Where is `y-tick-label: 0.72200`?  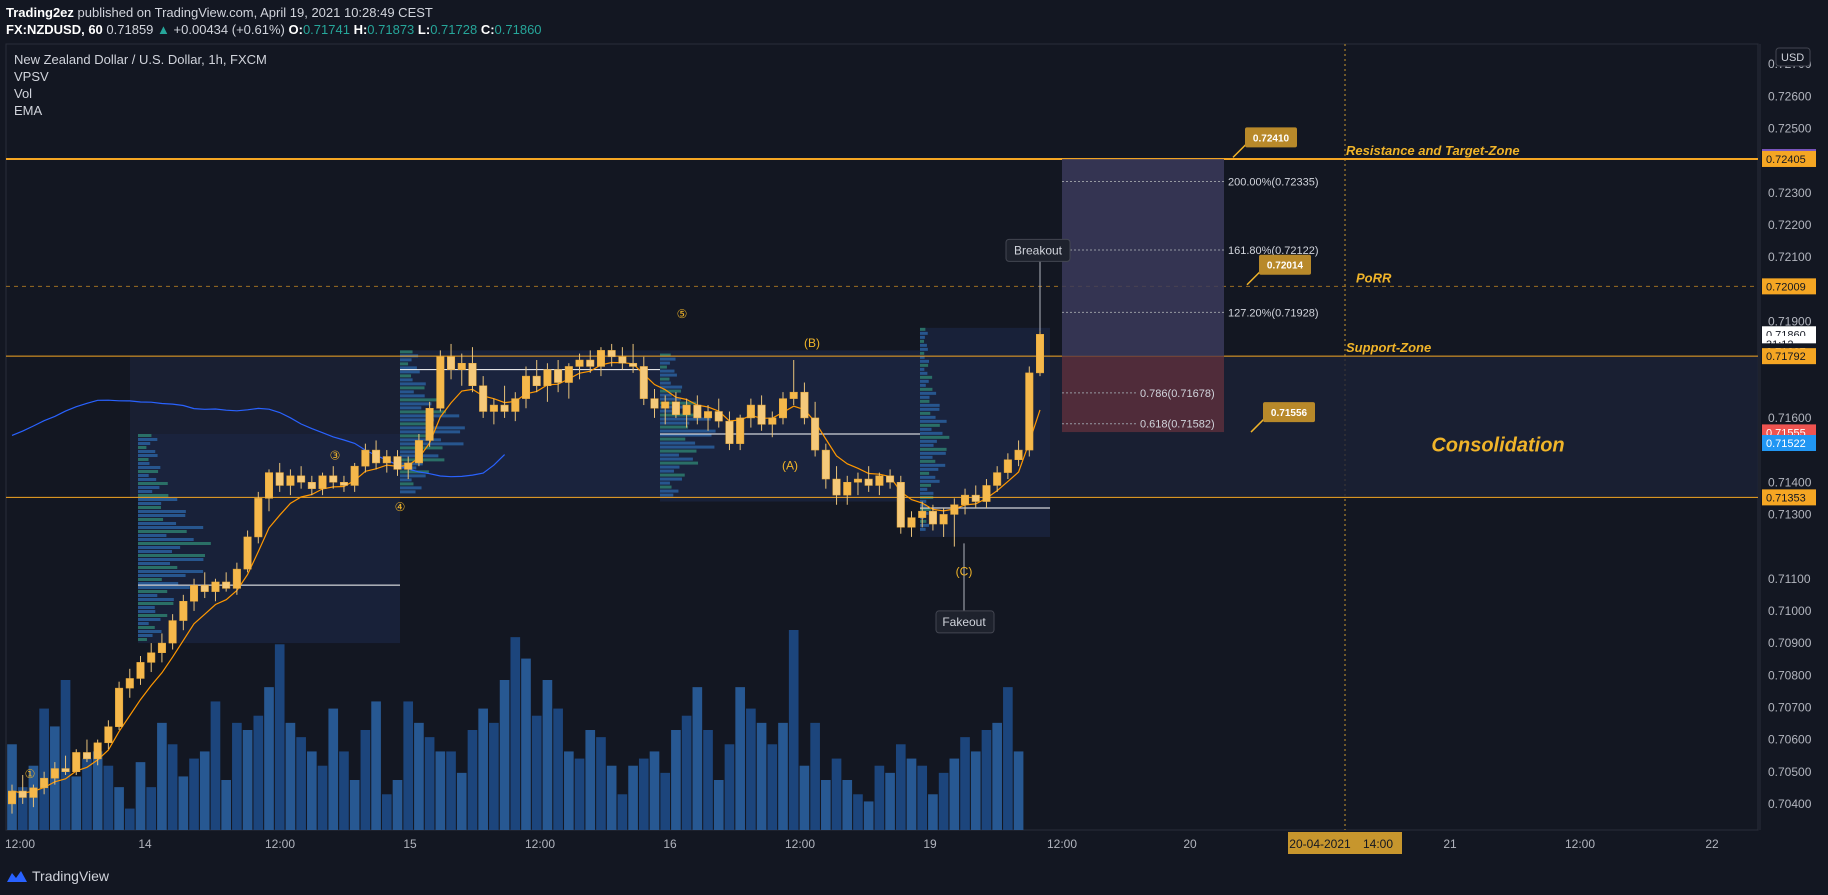
y-tick-label: 0.72200 is located at coordinates (1790, 225).